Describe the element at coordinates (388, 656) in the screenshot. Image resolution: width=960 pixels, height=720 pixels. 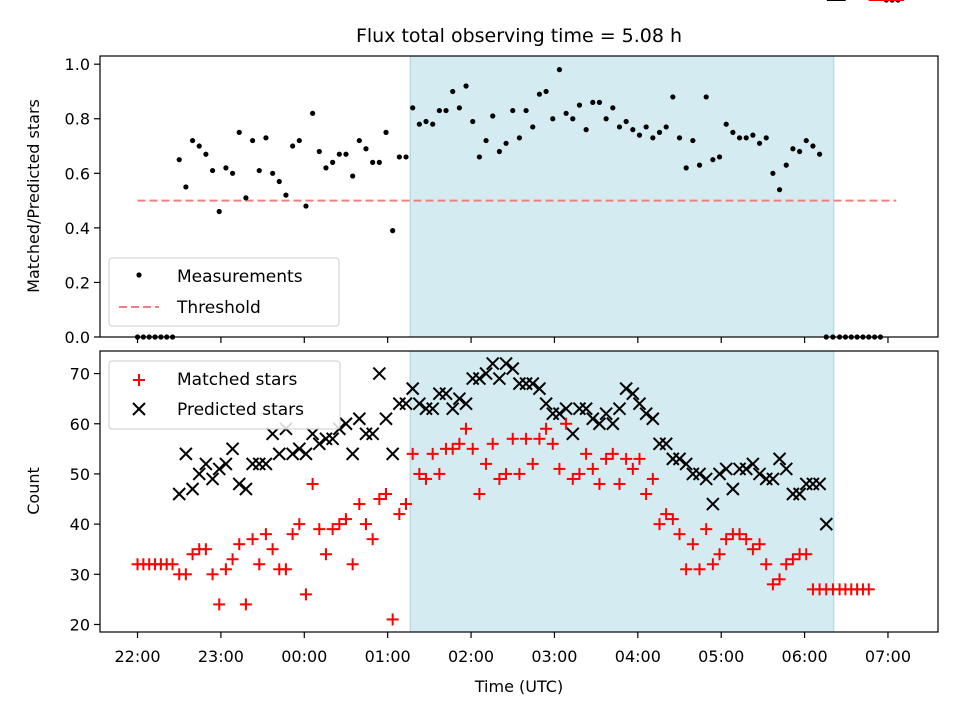
I see `x-tick-label: 01:00` at that location.